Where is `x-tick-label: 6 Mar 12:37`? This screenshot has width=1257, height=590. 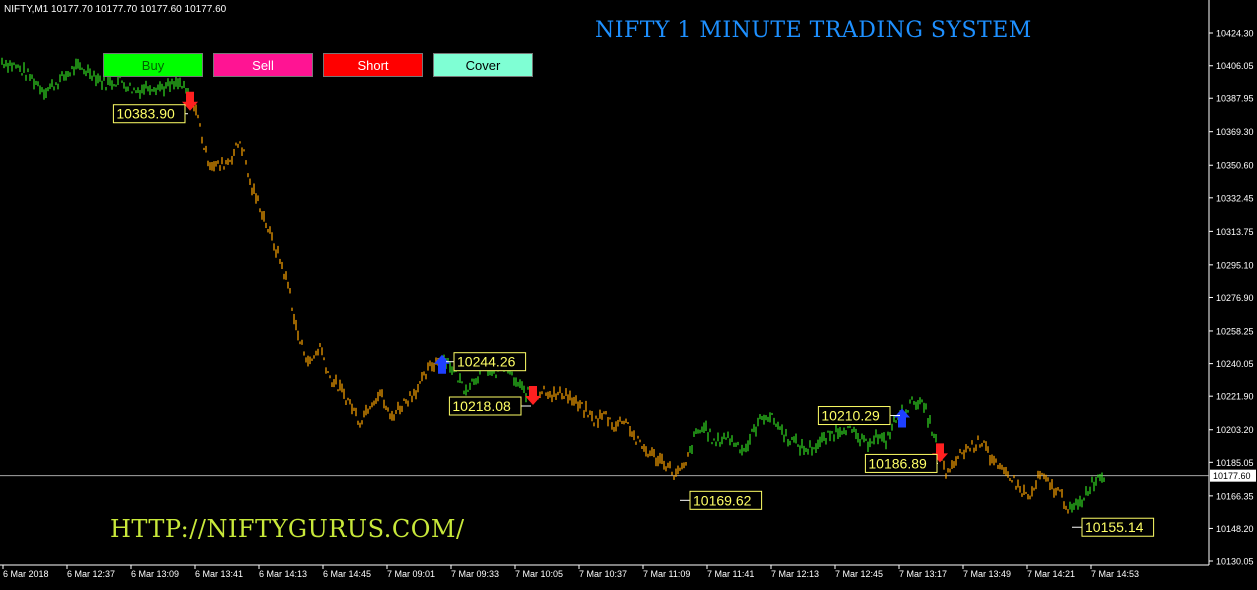
x-tick-label: 6 Mar 12:37 is located at coordinates (91, 574).